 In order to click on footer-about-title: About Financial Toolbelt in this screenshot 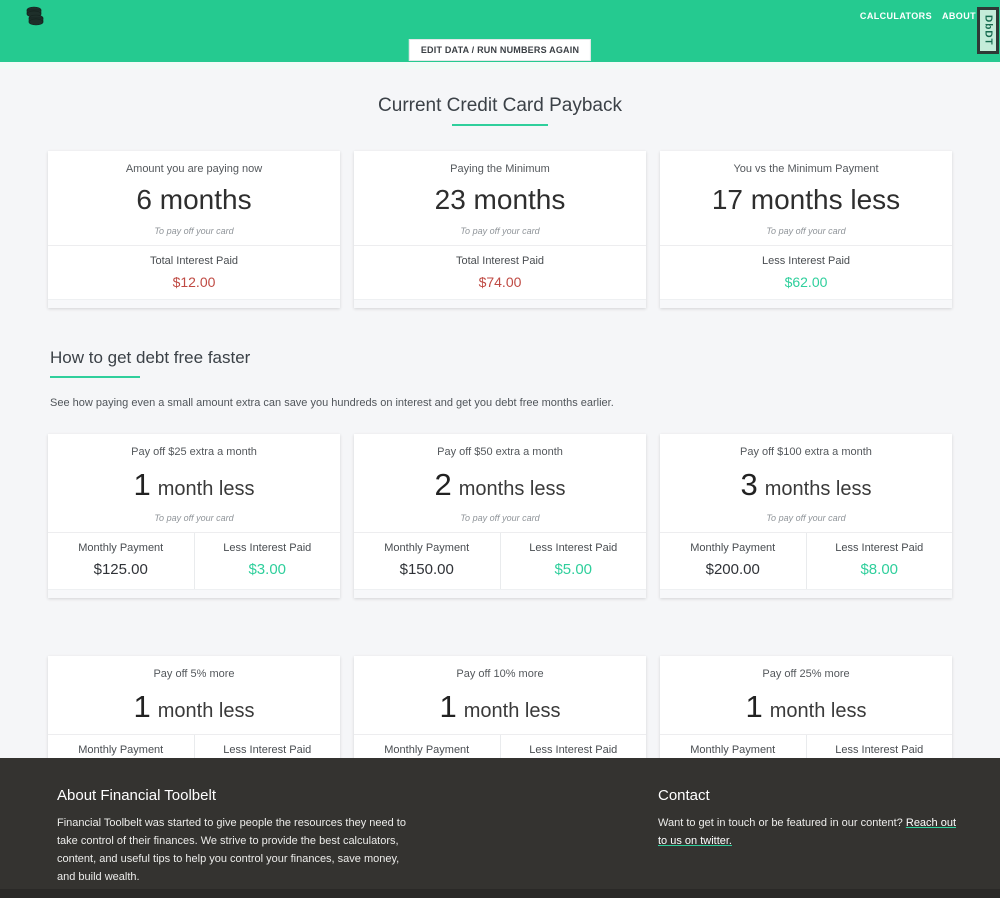, I will do `click(136, 795)`.